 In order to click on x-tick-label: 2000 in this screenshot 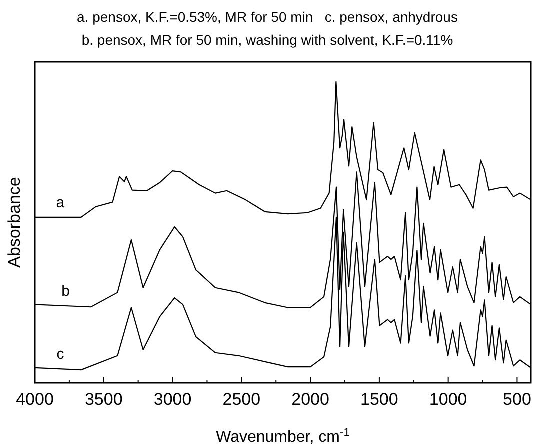, I will do `click(311, 399)`.